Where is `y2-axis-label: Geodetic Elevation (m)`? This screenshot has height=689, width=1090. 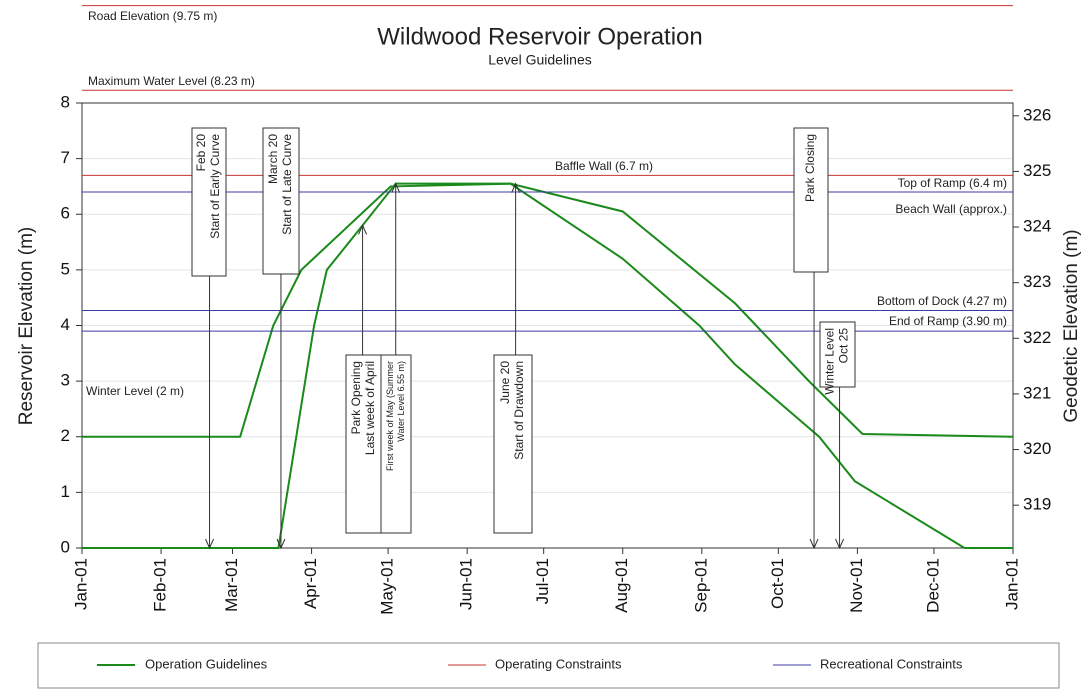
y2-axis-label: Geodetic Elevation (m) is located at coordinates (1071, 325).